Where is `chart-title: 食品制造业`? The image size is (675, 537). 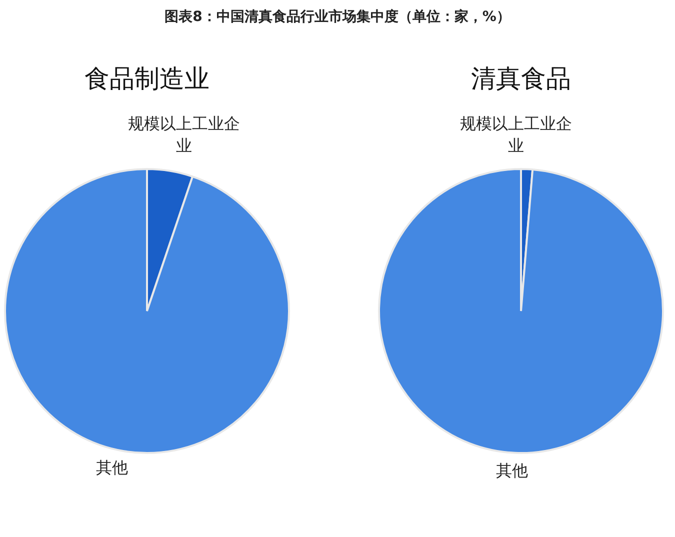 chart-title: 食品制造业 is located at coordinates (147, 79).